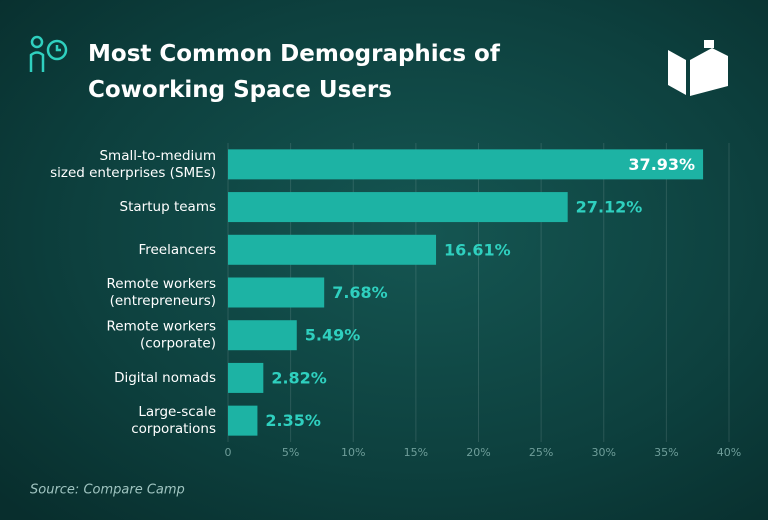 Image resolution: width=768 pixels, height=520 pixels. Describe the element at coordinates (333, 335) in the screenshot. I see `value-label: 5.49%` at that location.